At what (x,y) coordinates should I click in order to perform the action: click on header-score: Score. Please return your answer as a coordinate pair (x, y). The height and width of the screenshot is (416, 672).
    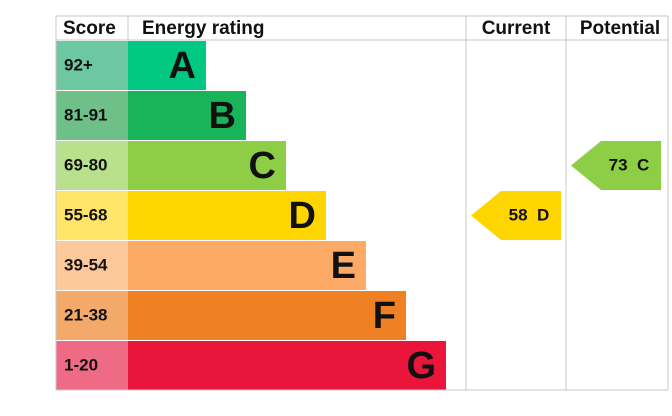
    Looking at the image, I should click on (89, 28).